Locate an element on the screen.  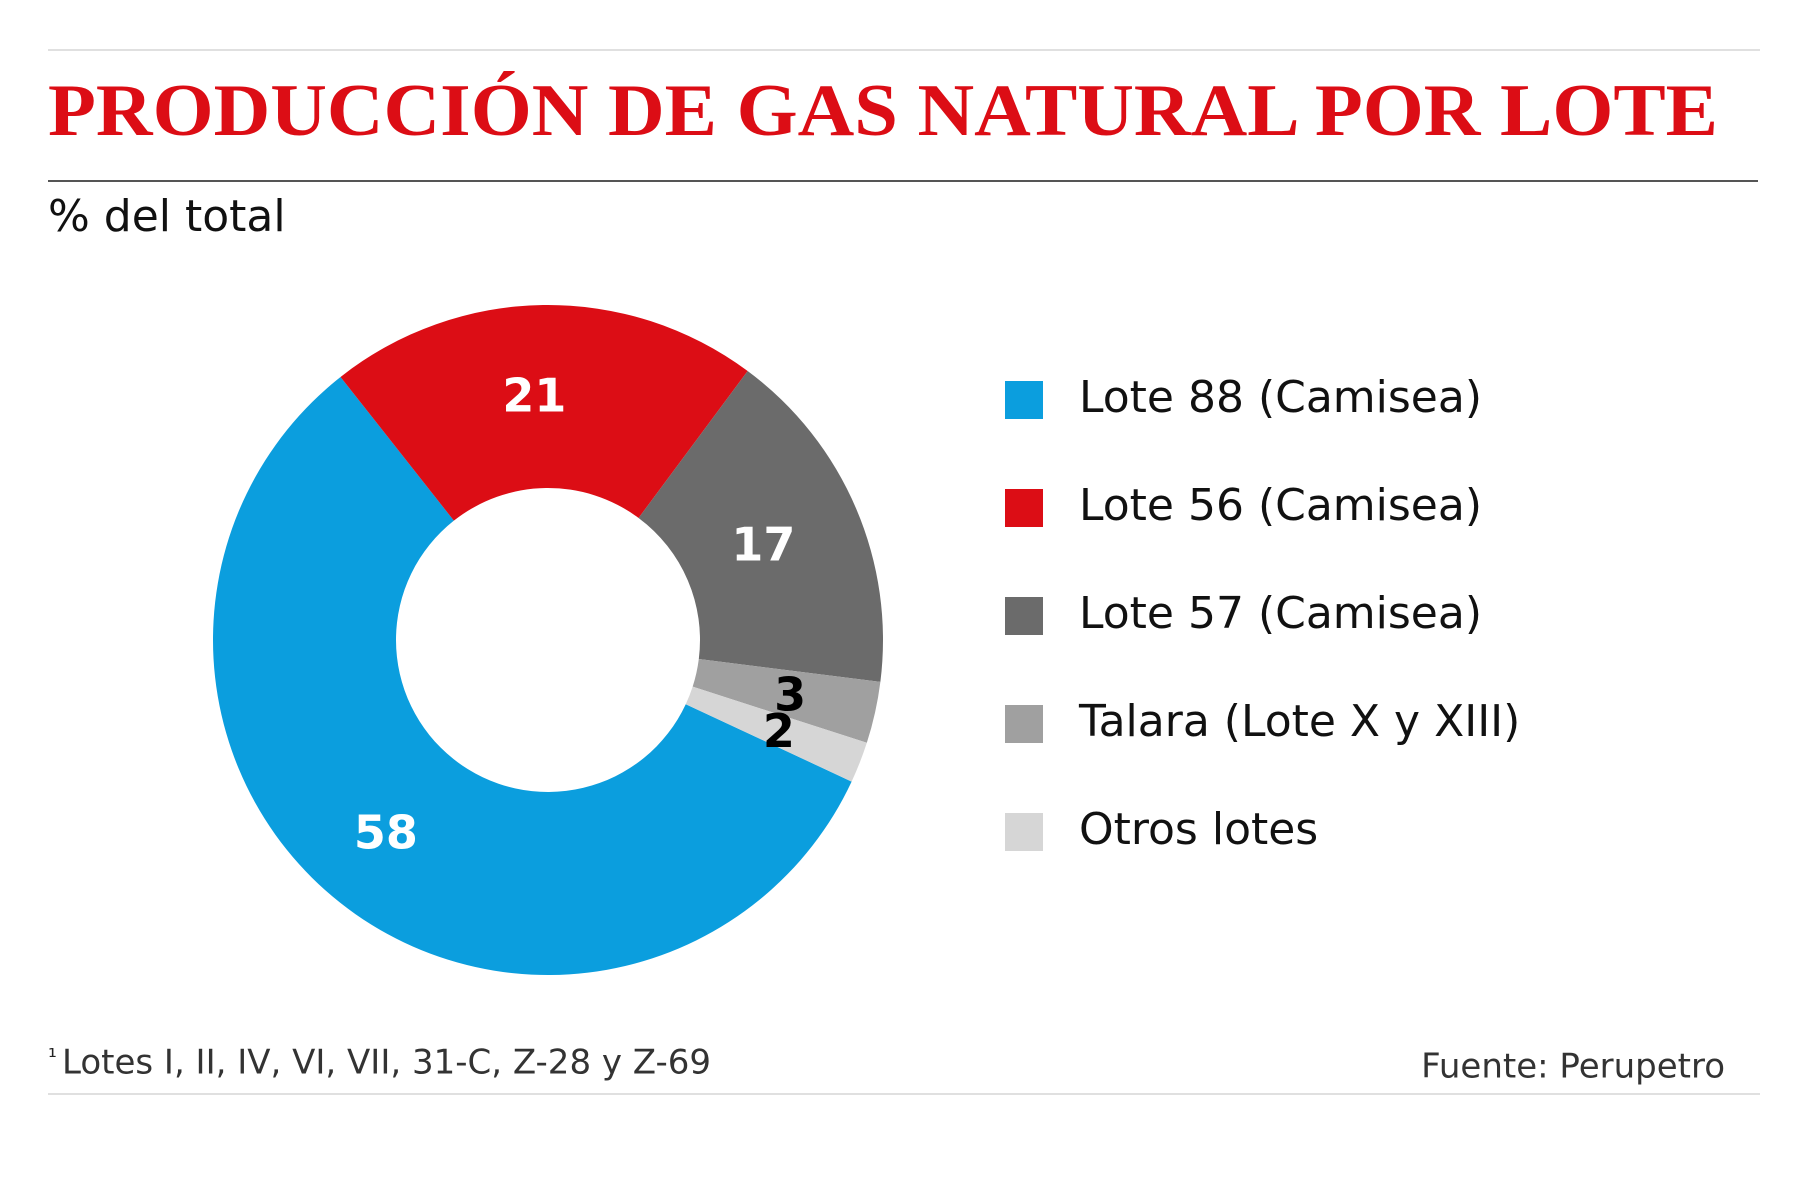
legend-label: Otros lotes is located at coordinates (1198, 829).